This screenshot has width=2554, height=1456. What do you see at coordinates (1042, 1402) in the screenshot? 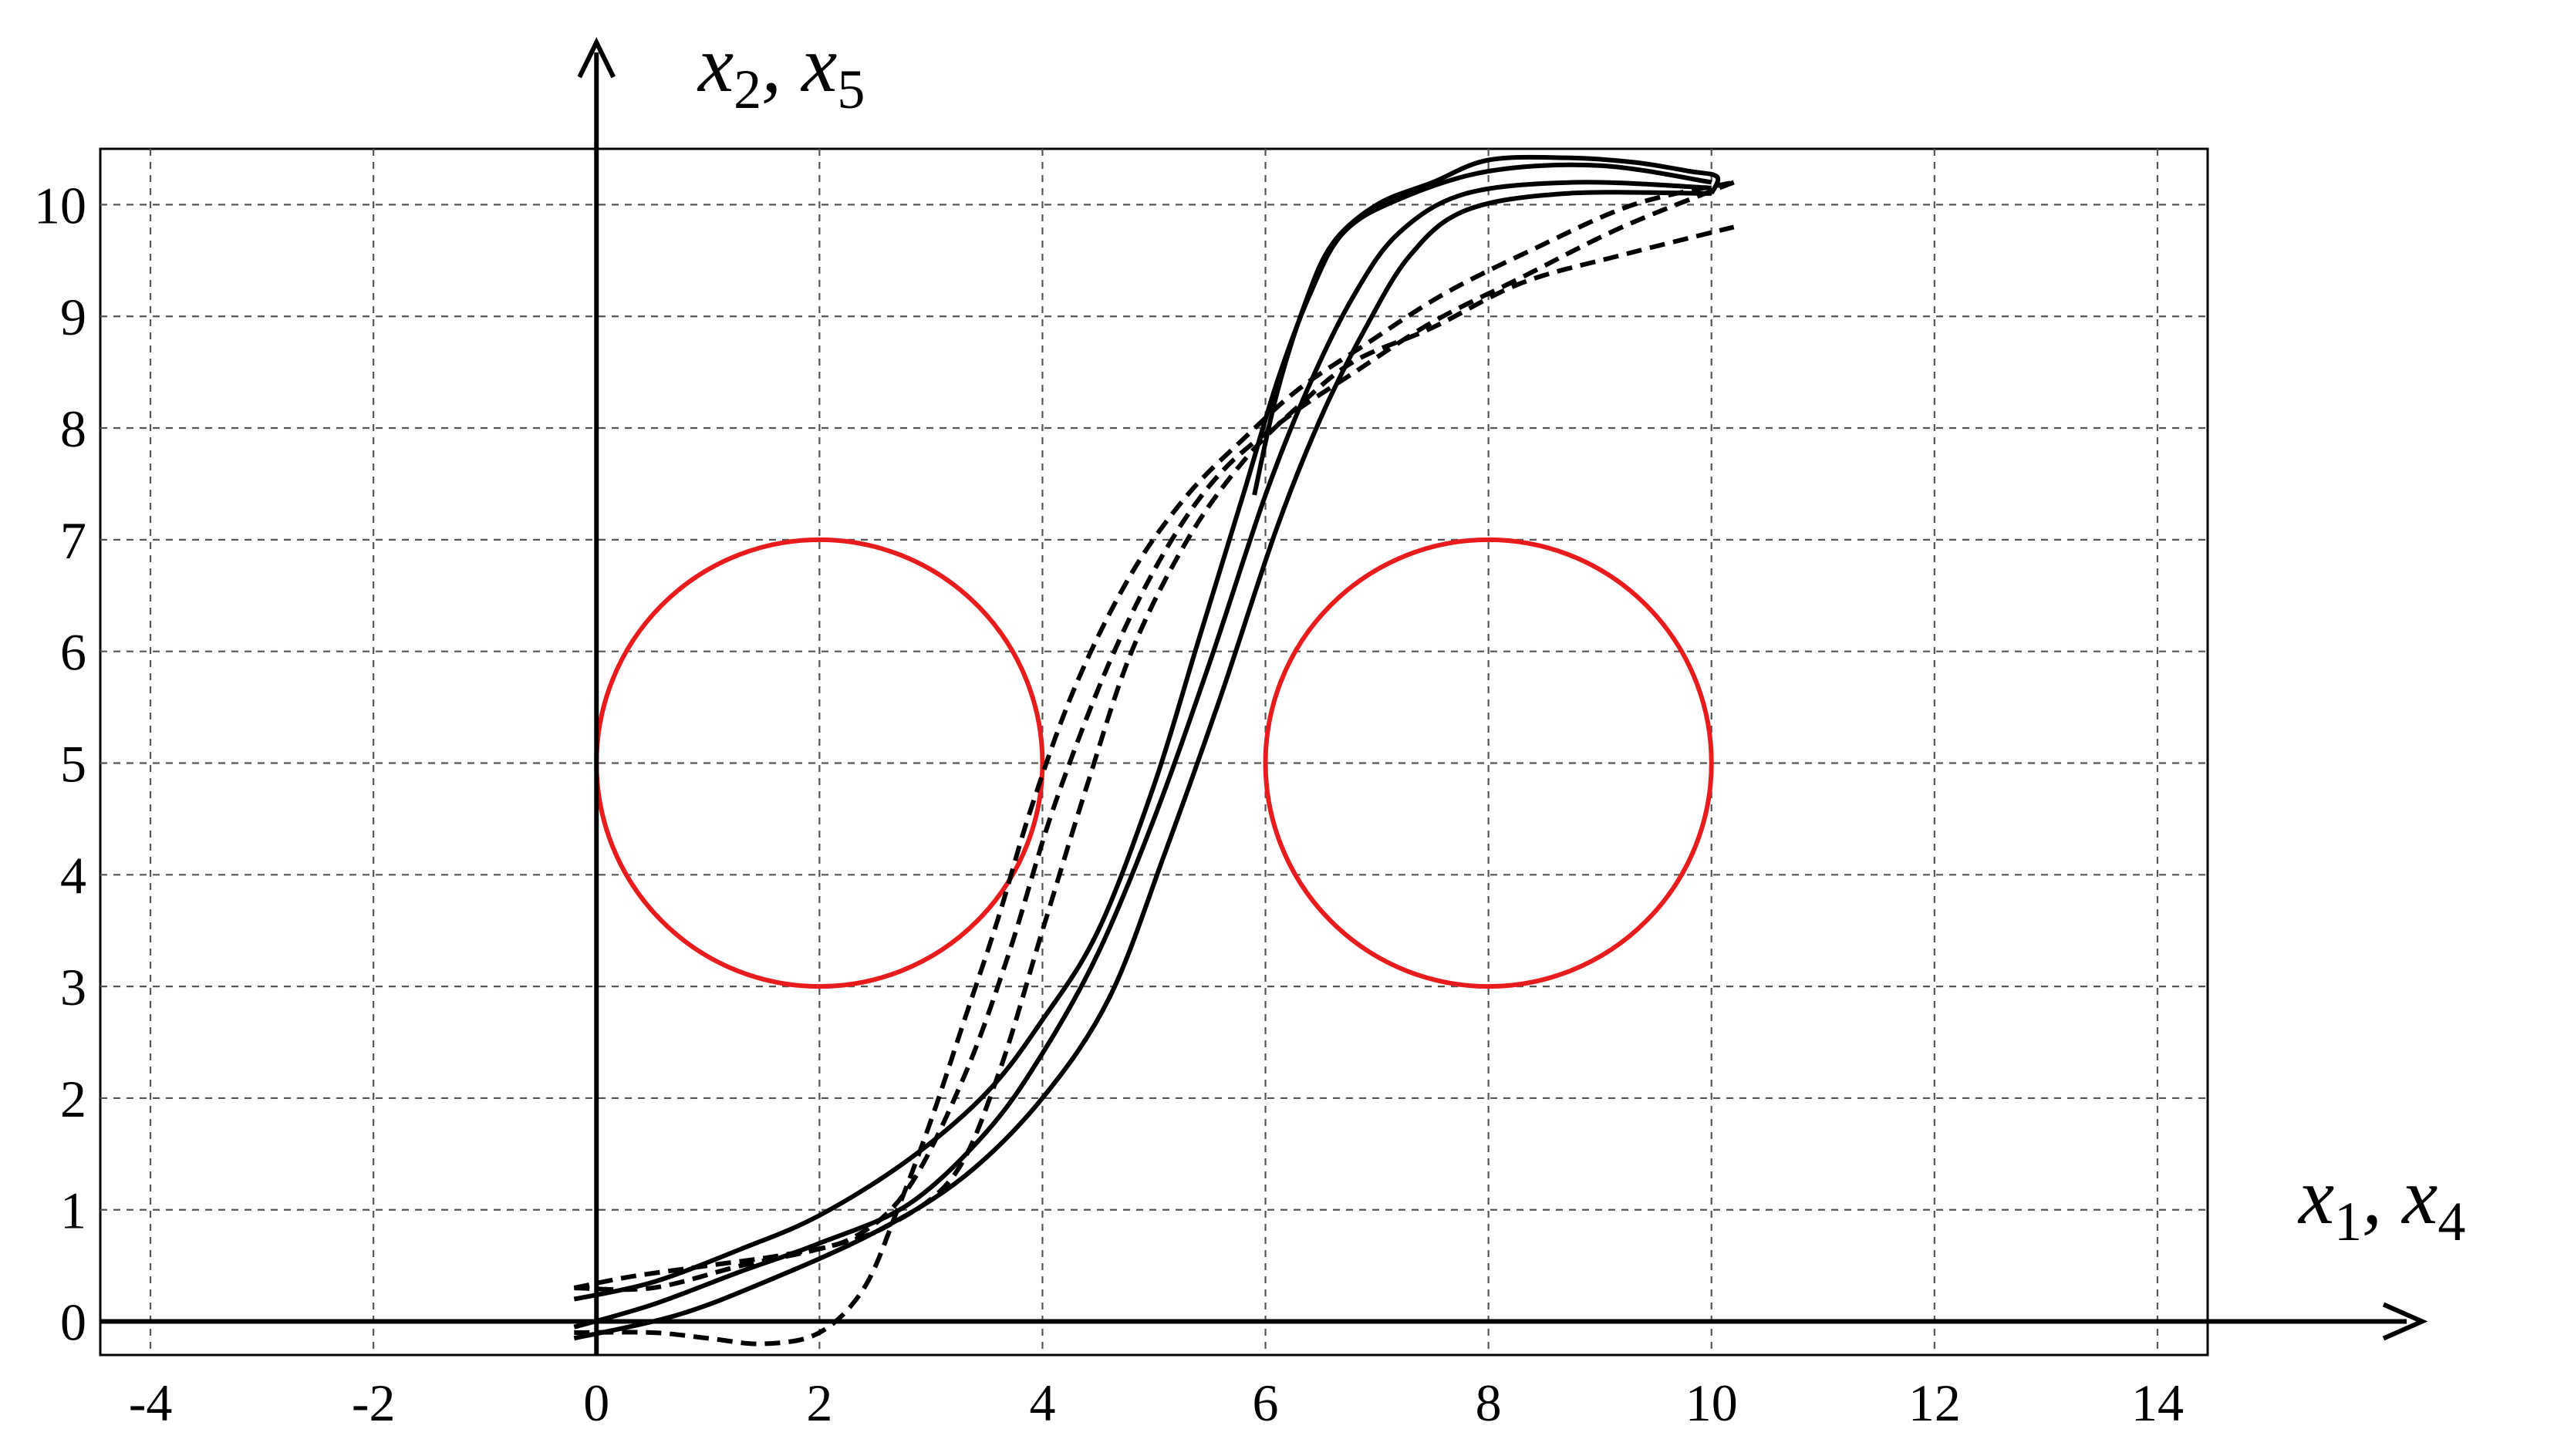
I see `x-tick-label: 4` at bounding box center [1042, 1402].